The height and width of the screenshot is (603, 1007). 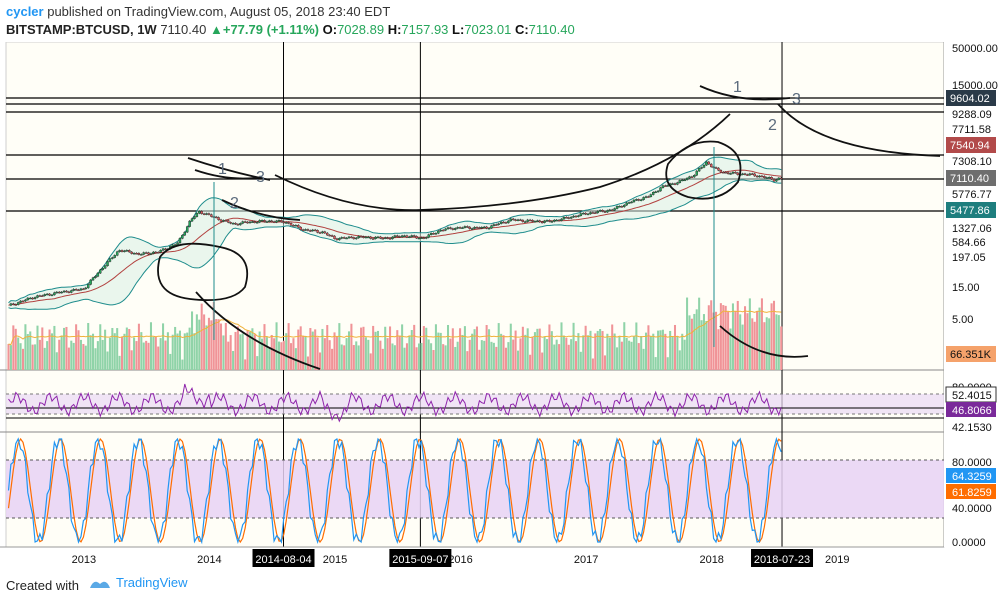 What do you see at coordinates (203, 272) in the screenshot?
I see `circle-annotation` at bounding box center [203, 272].